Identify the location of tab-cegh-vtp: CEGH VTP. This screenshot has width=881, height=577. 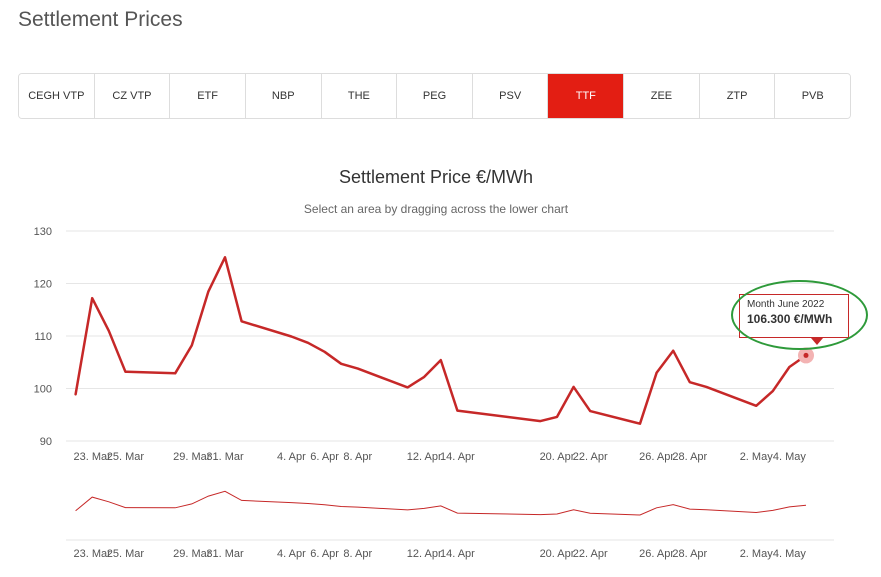
(57, 96).